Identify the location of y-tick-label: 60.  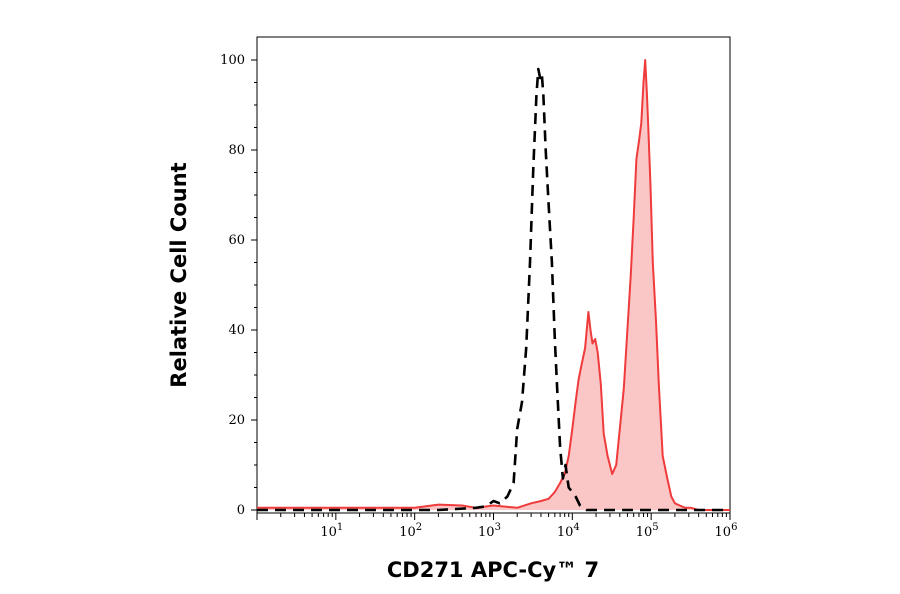
(236, 240).